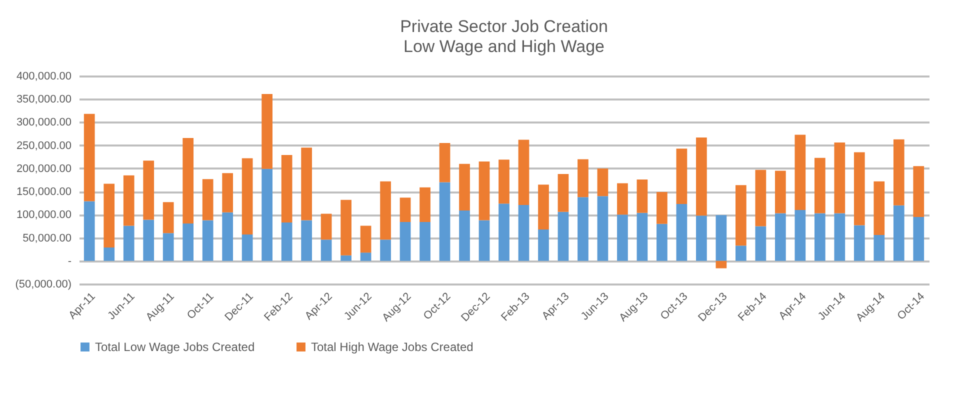 This screenshot has width=956, height=403. What do you see at coordinates (175, 347) in the screenshot?
I see `legend-label: Total Low Wage Jobs Created` at bounding box center [175, 347].